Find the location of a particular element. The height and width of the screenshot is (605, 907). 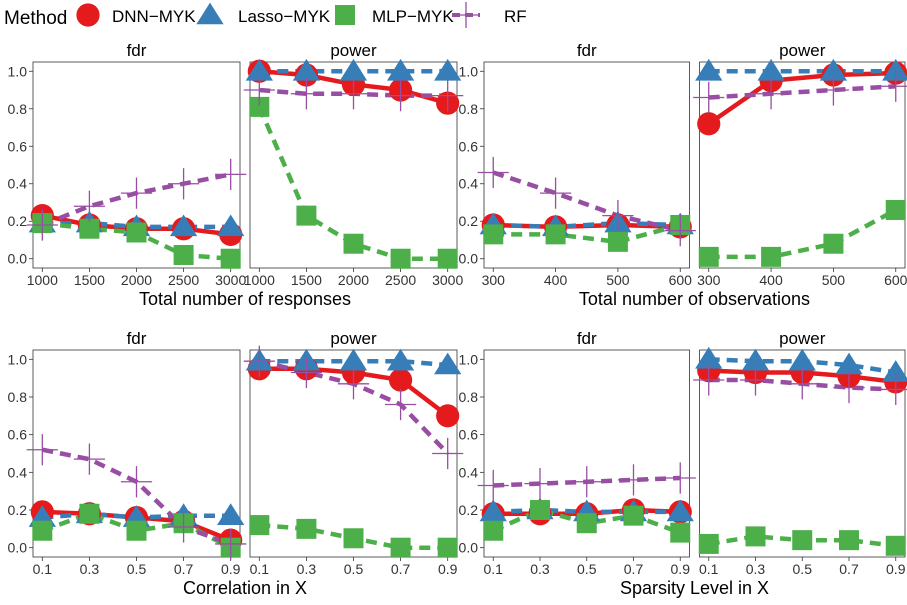

series-line is located at coordinates (587, 225).